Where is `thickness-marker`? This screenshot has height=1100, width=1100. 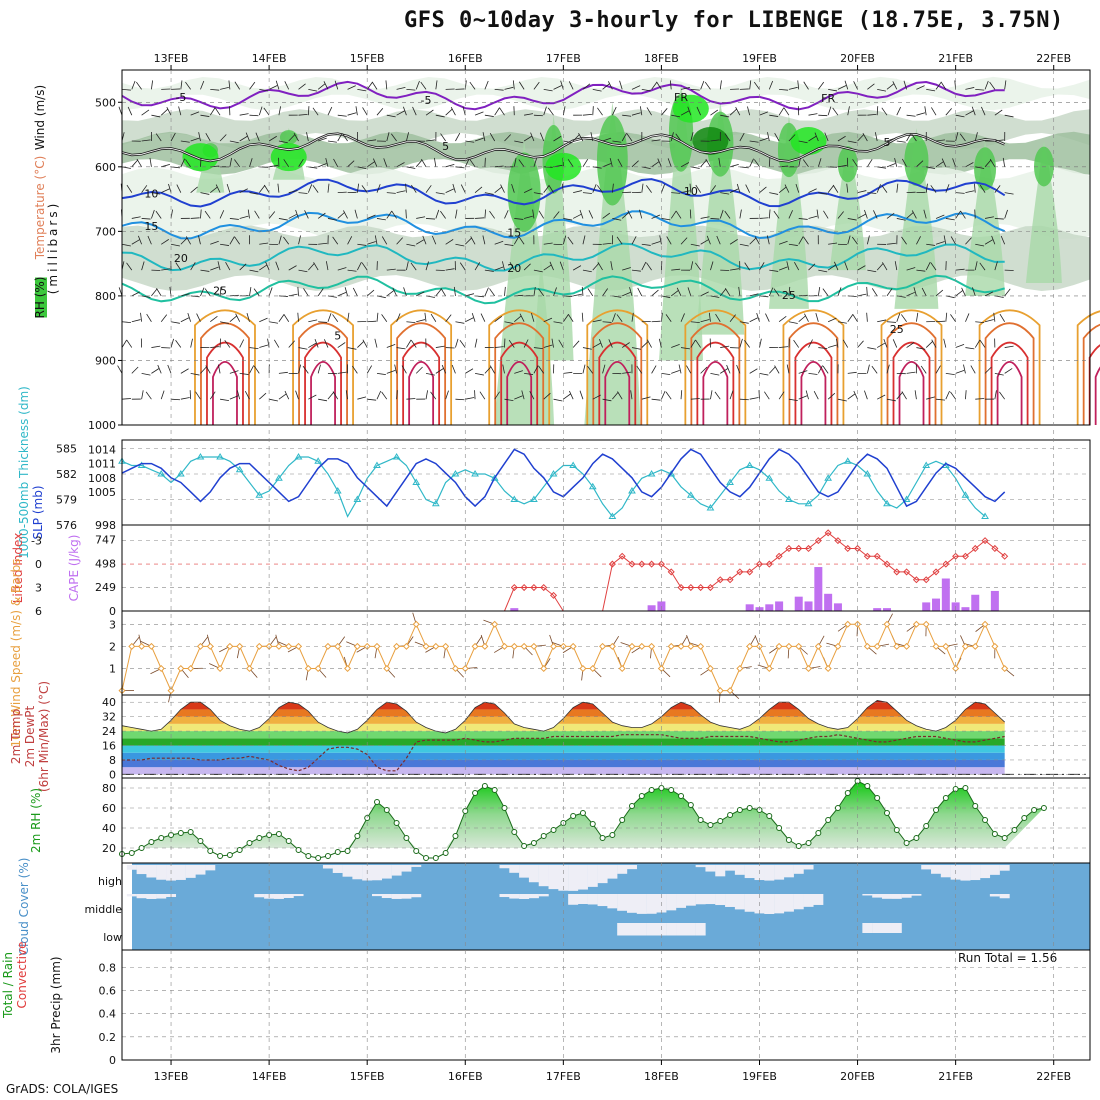 thickness-marker is located at coordinates (200, 456).